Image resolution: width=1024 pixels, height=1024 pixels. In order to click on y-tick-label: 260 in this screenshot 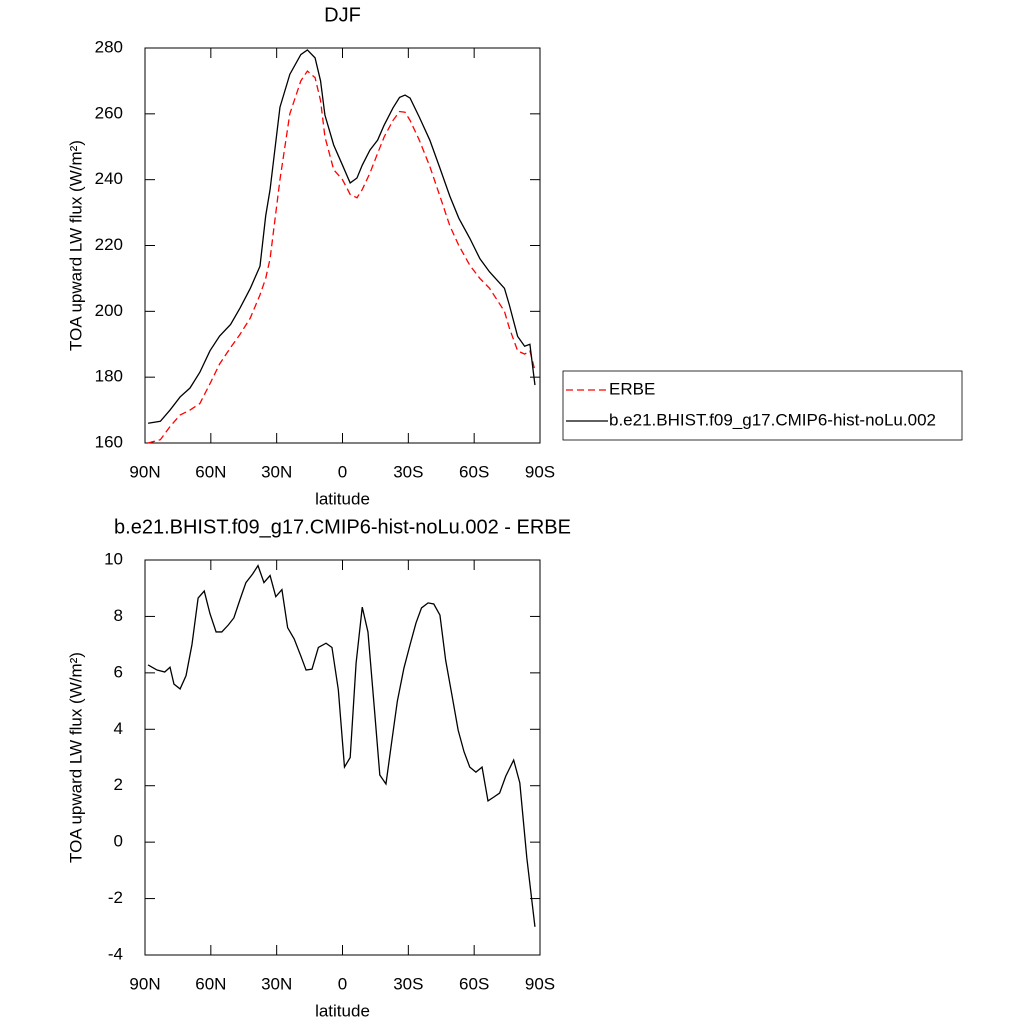, I will do `click(109, 112)`.